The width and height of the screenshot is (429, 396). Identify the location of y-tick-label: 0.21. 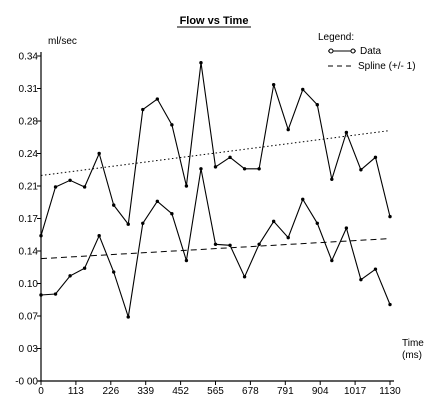
(29, 187).